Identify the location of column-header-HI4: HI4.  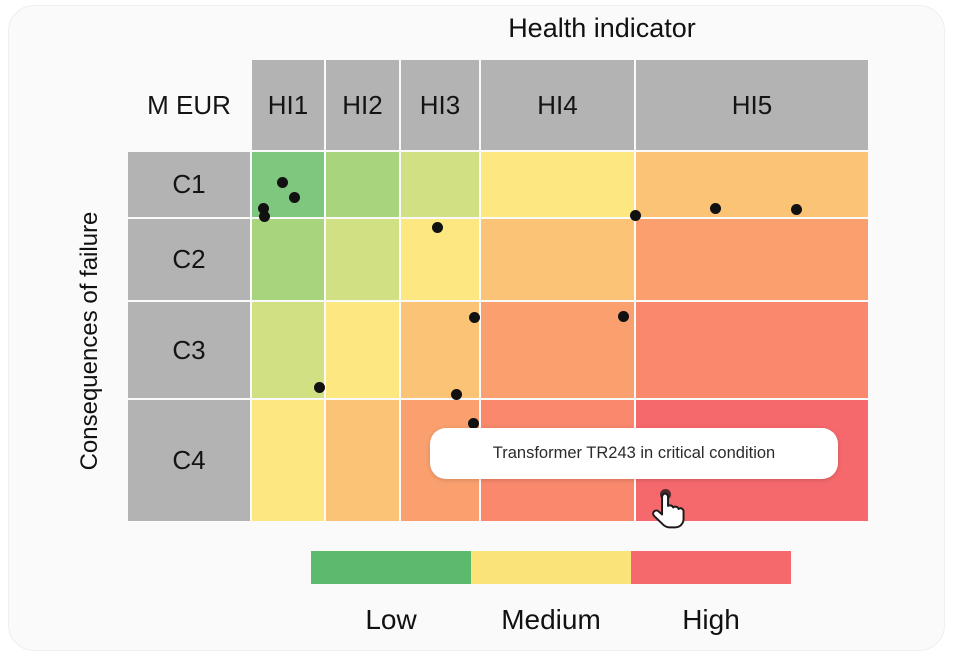
(557, 105).